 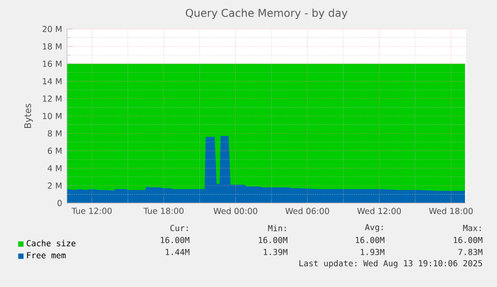 I want to click on x-tick-label: Wed 12:00, so click(x=379, y=211).